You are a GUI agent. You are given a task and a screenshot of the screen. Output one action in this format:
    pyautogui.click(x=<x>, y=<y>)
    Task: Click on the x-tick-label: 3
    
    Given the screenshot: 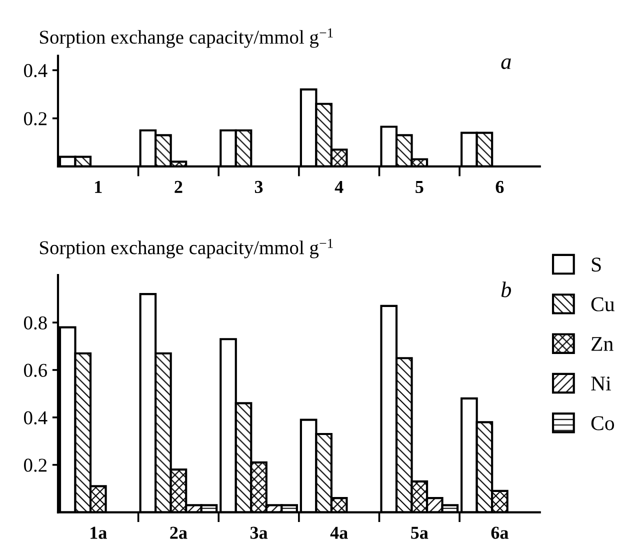 What is the action you would take?
    pyautogui.click(x=258, y=187)
    